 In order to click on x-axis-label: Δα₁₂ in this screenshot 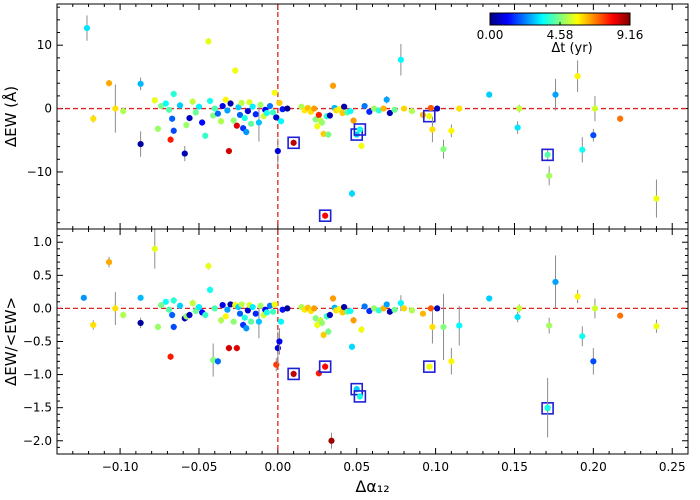, I will do `click(372, 486)`.